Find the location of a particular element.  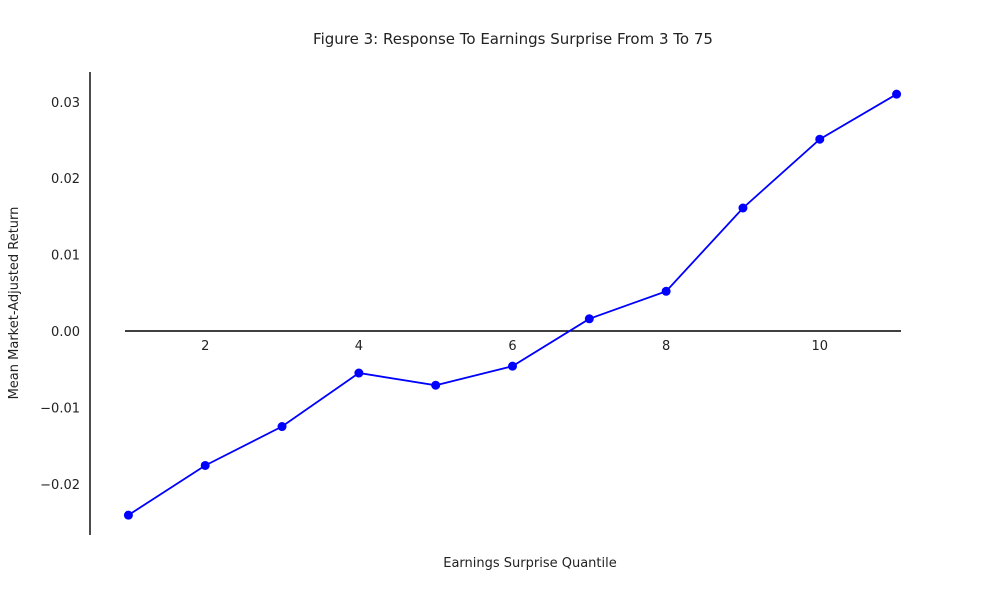

x-tick-label: 6 is located at coordinates (512, 346).